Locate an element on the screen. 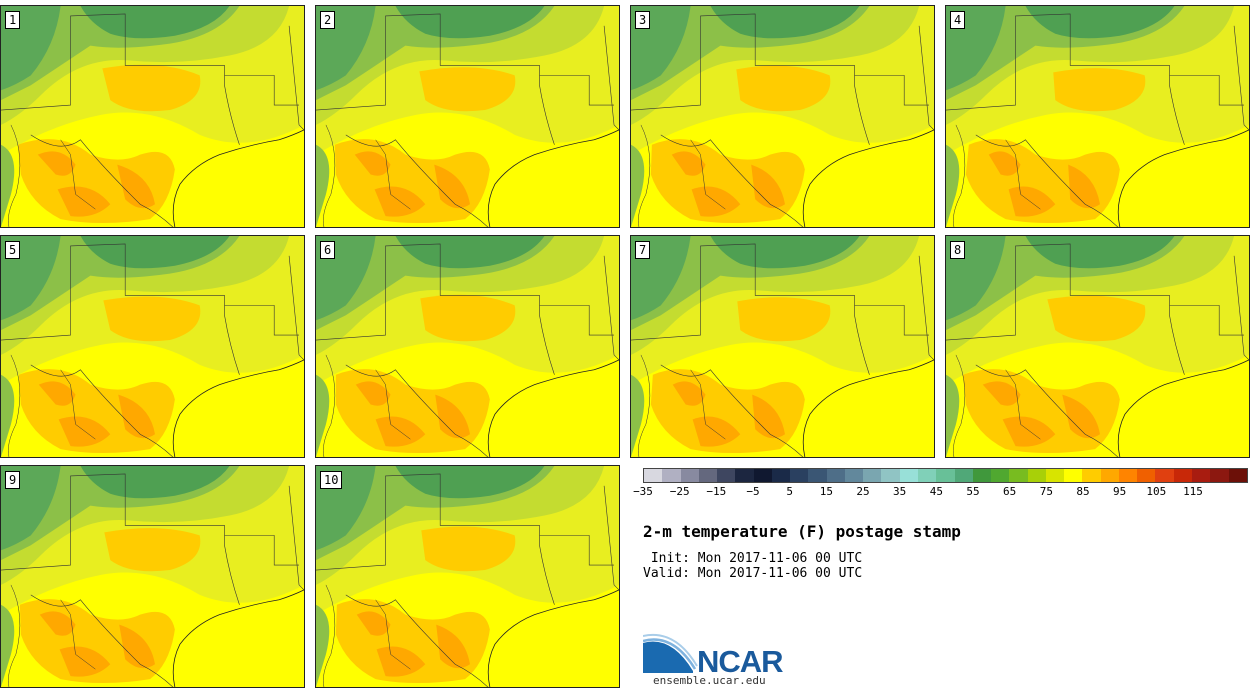 The width and height of the screenshot is (1260, 689). colorbar-tick: 55 is located at coordinates (973, 491).